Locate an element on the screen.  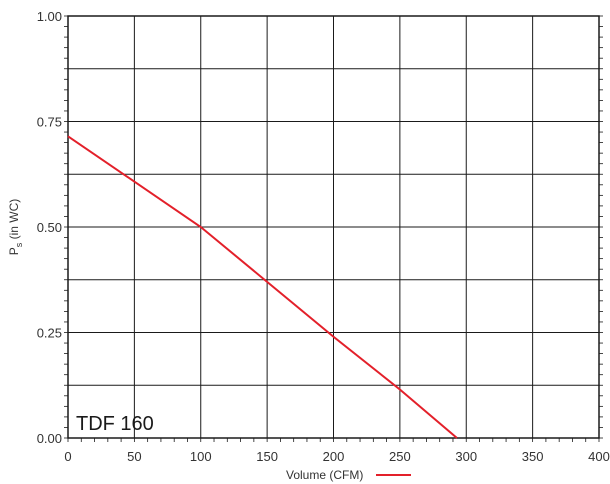
y-tick-label: 0.50 is located at coordinates (49, 227).